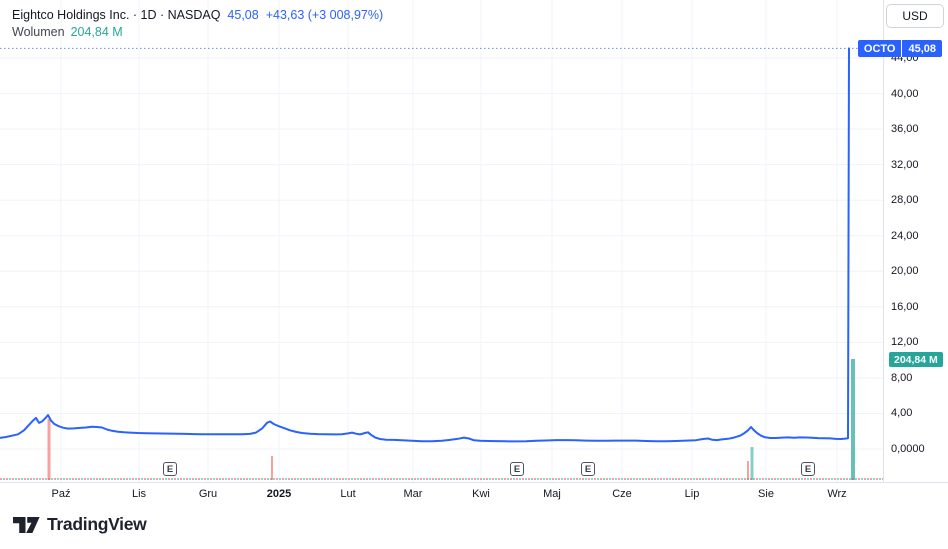 This screenshot has height=549, width=948. Describe the element at coordinates (413, 494) in the screenshot. I see `time-axis-tick: Mar` at that location.